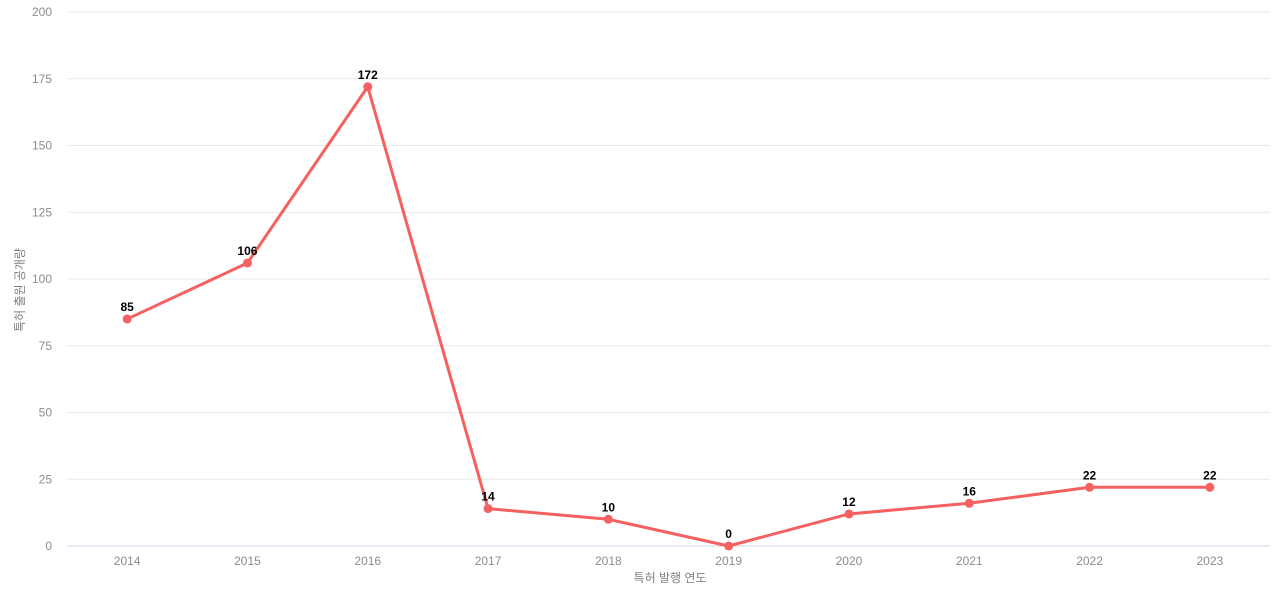 This screenshot has height=600, width=1280. Describe the element at coordinates (127, 307) in the screenshot. I see `data-point-label: 85` at that location.